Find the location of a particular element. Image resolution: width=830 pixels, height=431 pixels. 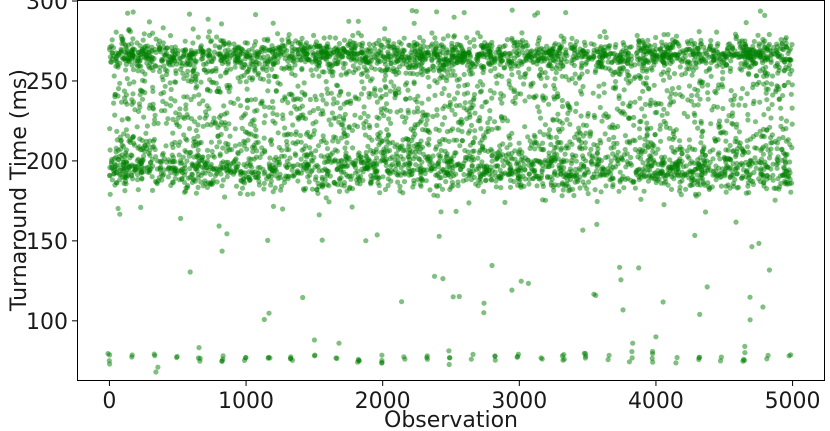

y-axis-label: Turnaround Time (ms) is located at coordinates (19, 190).